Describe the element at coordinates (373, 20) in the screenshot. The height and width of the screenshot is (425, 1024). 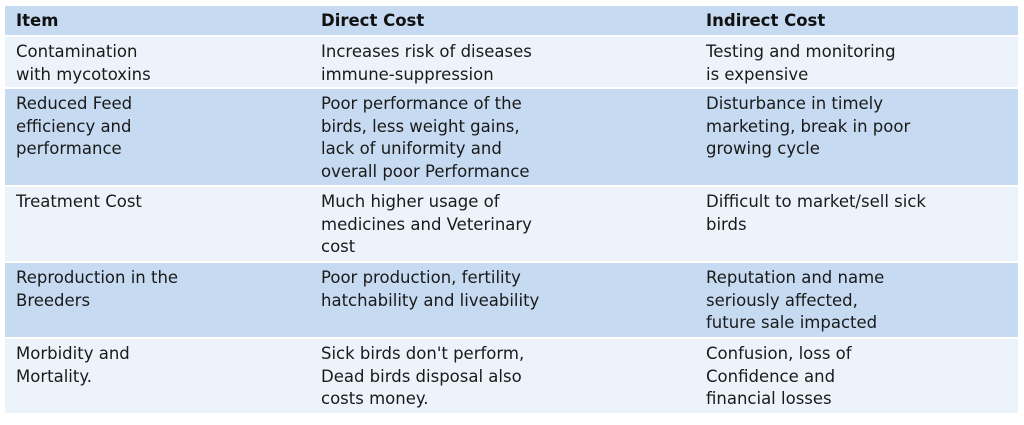
I see `column-header-direct-cost: Direct Cost` at that location.